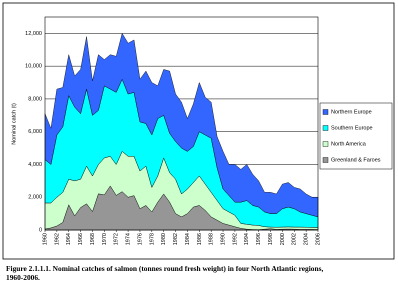 Image resolution: width=398 pixels, height=300 pixels. Describe the element at coordinates (283, 239) in the screenshot. I see `x-tick-label: 2000` at that location.